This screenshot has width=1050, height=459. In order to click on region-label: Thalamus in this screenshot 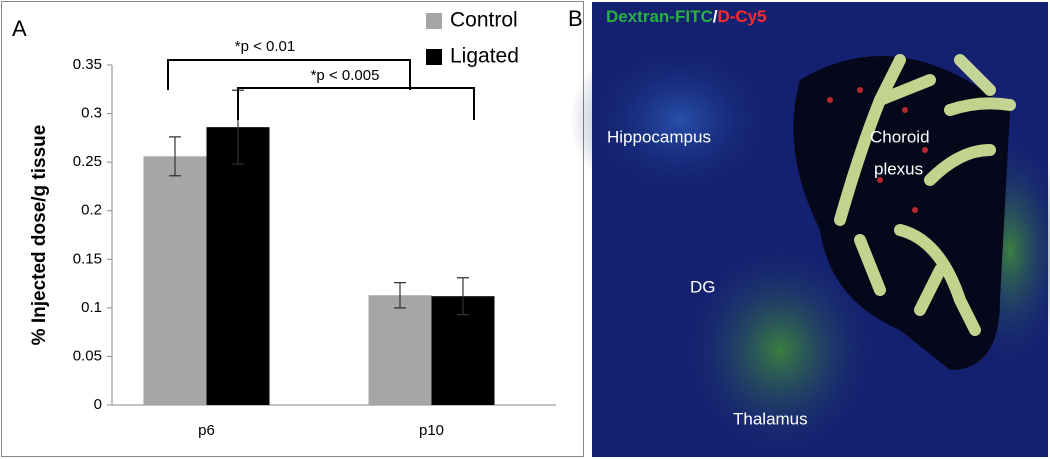, I will do `click(770, 418)`.